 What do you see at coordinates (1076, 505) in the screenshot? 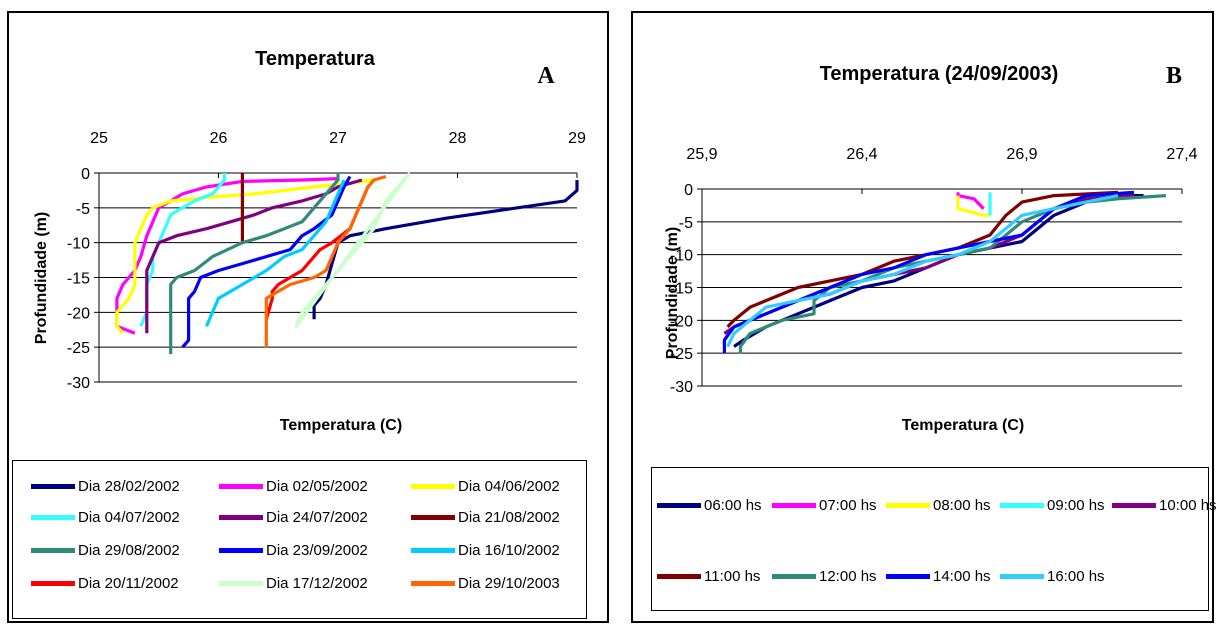
I see `legend-label: 09:00 hs` at bounding box center [1076, 505].